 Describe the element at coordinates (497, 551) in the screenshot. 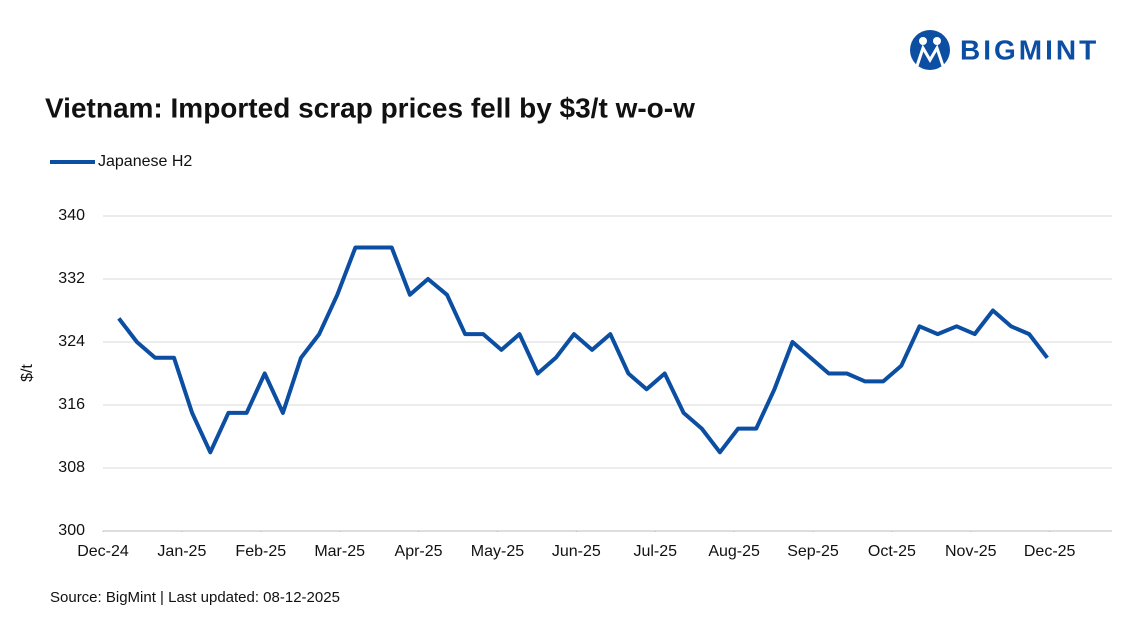

I see `x-tick-label: May-25` at that location.